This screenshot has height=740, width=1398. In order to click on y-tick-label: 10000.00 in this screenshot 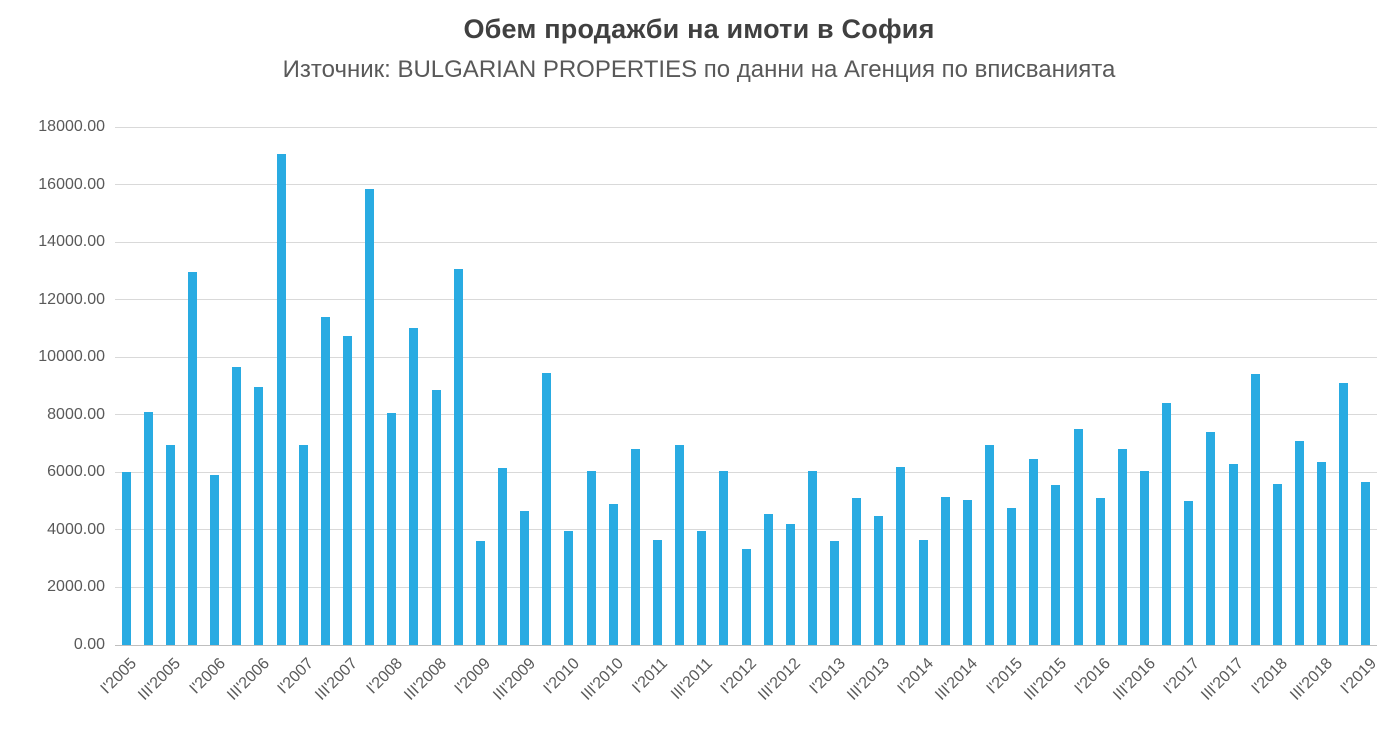, I will do `click(71, 357)`.